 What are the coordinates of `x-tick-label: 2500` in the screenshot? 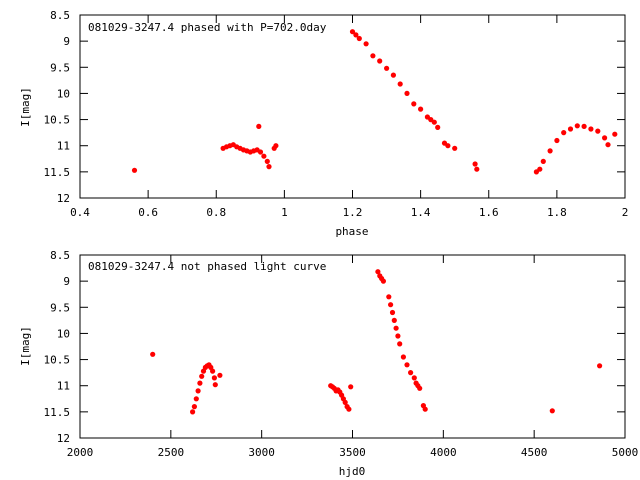 It's located at (171, 452).